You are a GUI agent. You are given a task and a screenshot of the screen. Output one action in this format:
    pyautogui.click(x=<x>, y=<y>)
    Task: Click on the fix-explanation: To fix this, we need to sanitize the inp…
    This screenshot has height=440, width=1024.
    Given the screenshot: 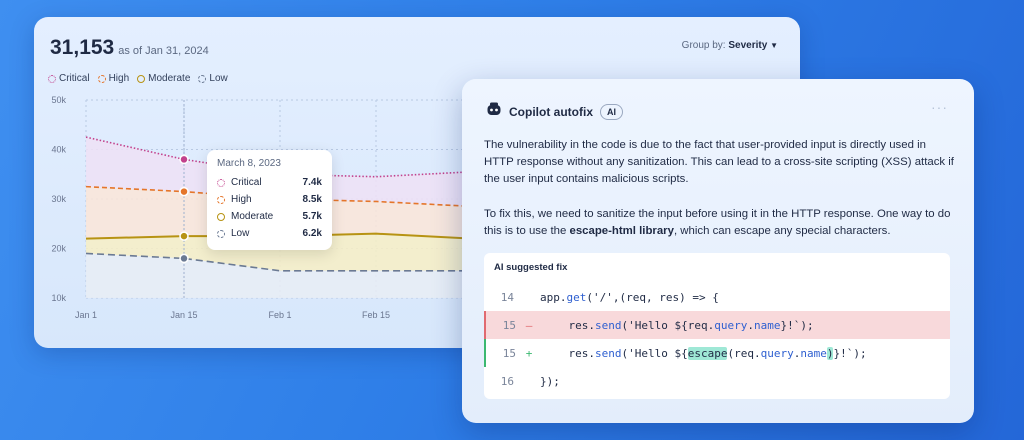 What is the action you would take?
    pyautogui.click(x=719, y=223)
    